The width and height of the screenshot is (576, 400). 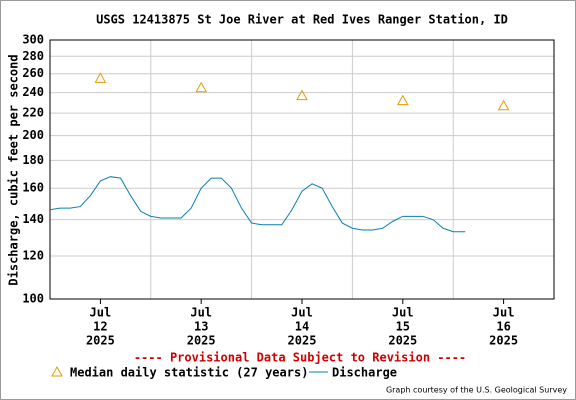 I want to click on y-tick-label: 160, so click(x=33, y=188).